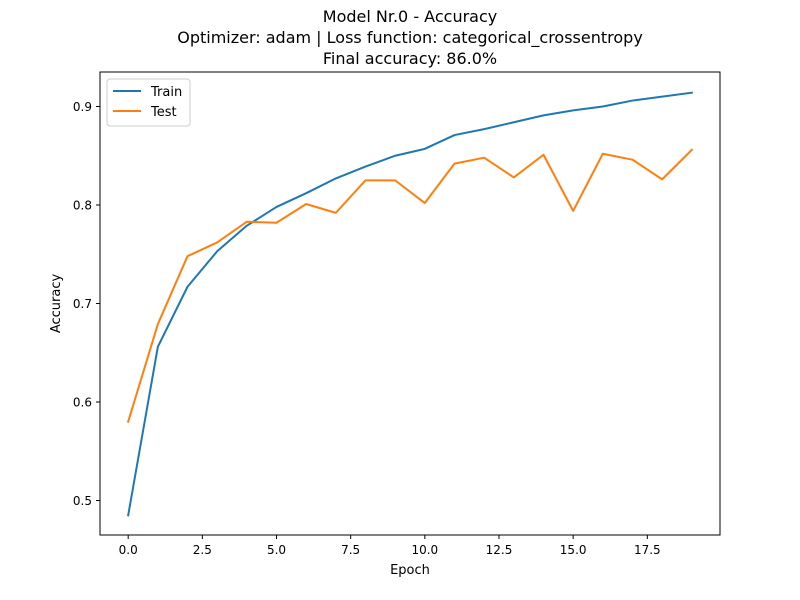 The width and height of the screenshot is (800, 600). What do you see at coordinates (390, 546) in the screenshot?
I see `x-axis-ticks: 0.0 2.5 5.0 7.5 10.0 12.5 15.0 17.5` at bounding box center [390, 546].